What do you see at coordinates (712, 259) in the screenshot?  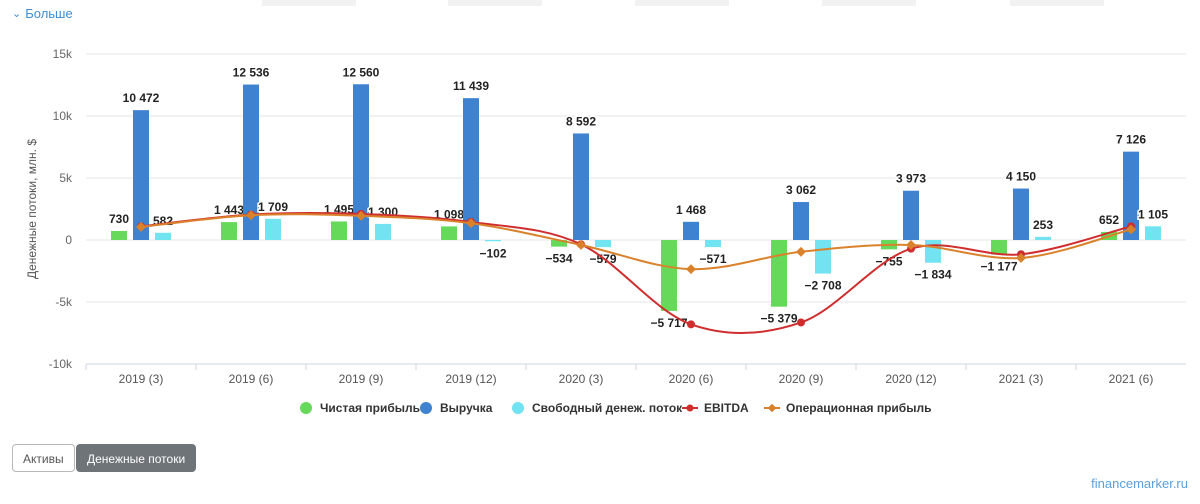 I see `data-label: −571` at bounding box center [712, 259].